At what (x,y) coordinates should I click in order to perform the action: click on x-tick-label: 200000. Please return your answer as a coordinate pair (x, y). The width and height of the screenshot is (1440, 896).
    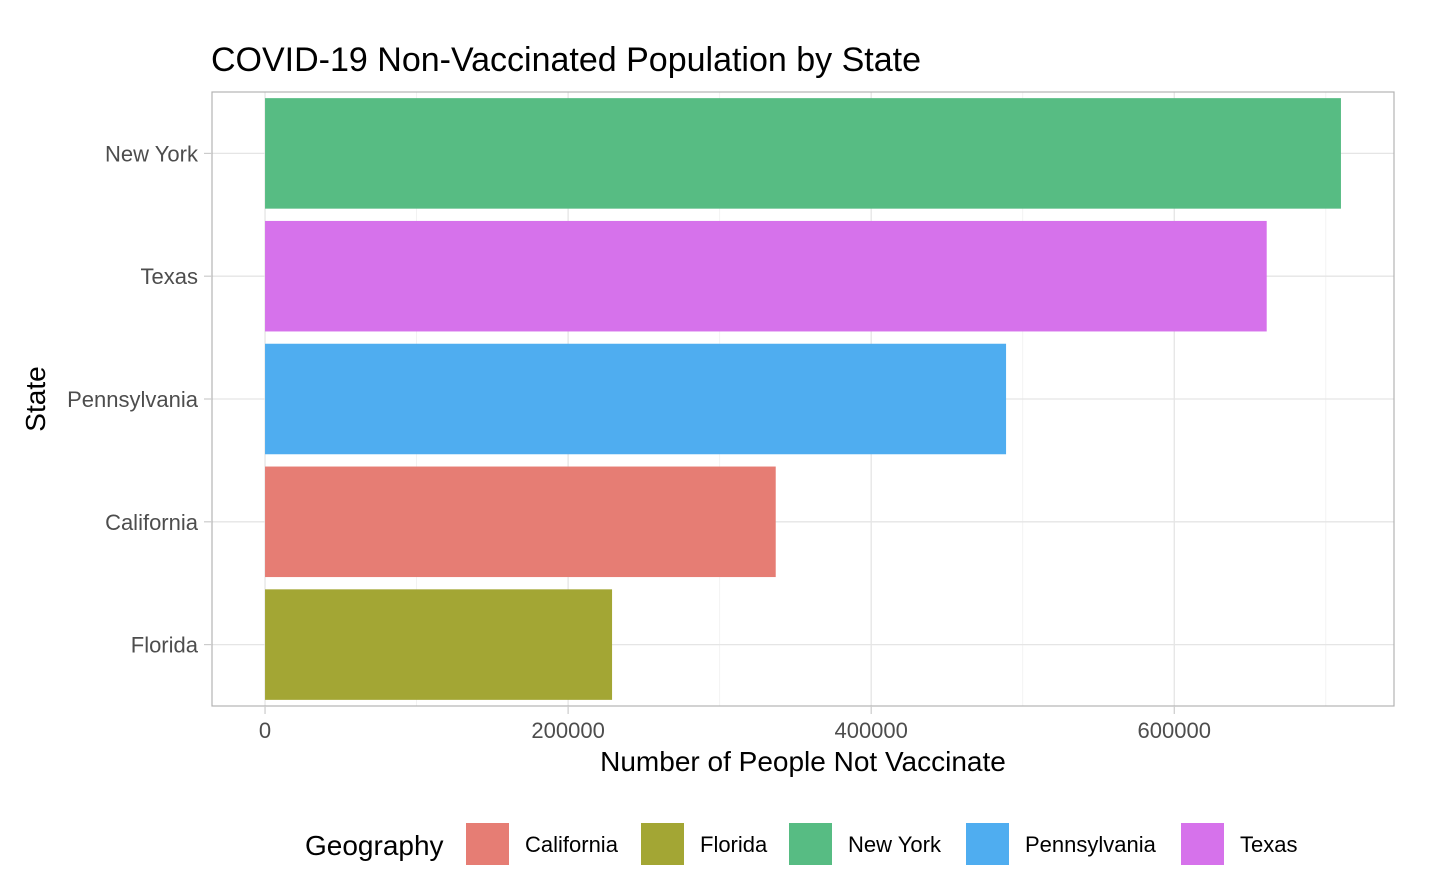
    Looking at the image, I should click on (567, 730).